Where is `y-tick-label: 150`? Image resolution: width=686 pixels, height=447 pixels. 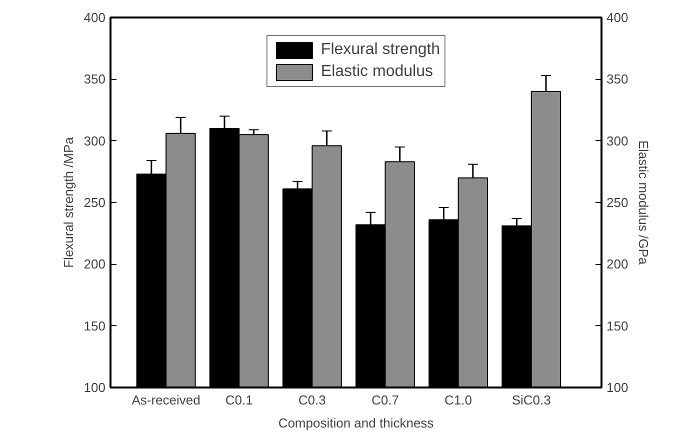
y-tick-label: 150 is located at coordinates (95, 326).